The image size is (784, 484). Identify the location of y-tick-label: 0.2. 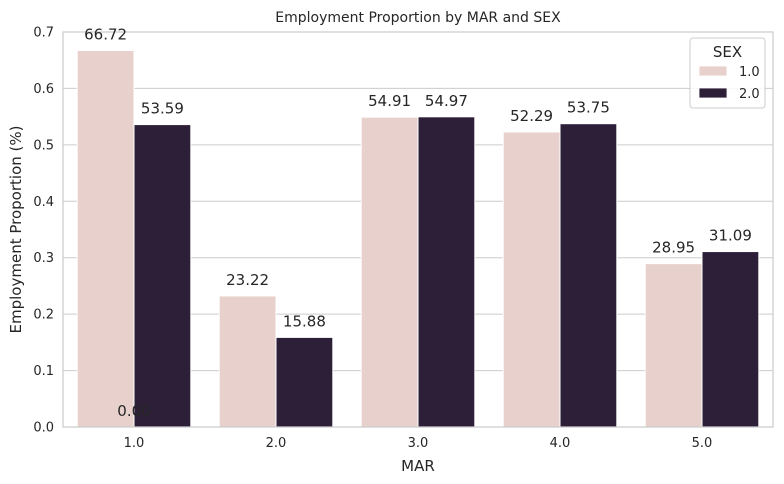
(43, 315).